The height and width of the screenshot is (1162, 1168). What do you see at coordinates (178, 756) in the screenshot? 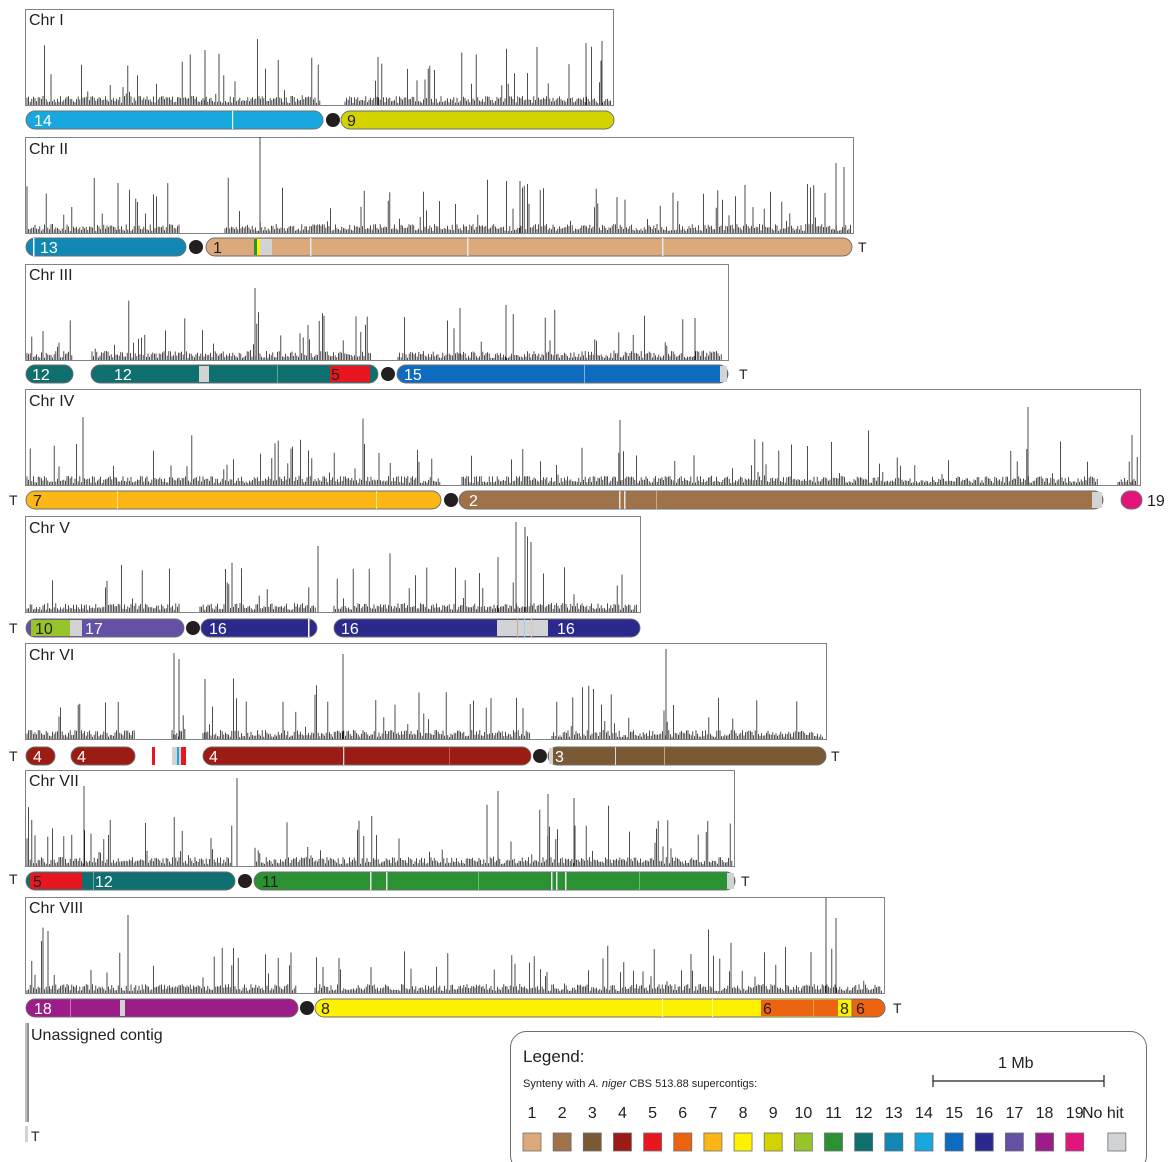
I see `segment-14-fragment` at bounding box center [178, 756].